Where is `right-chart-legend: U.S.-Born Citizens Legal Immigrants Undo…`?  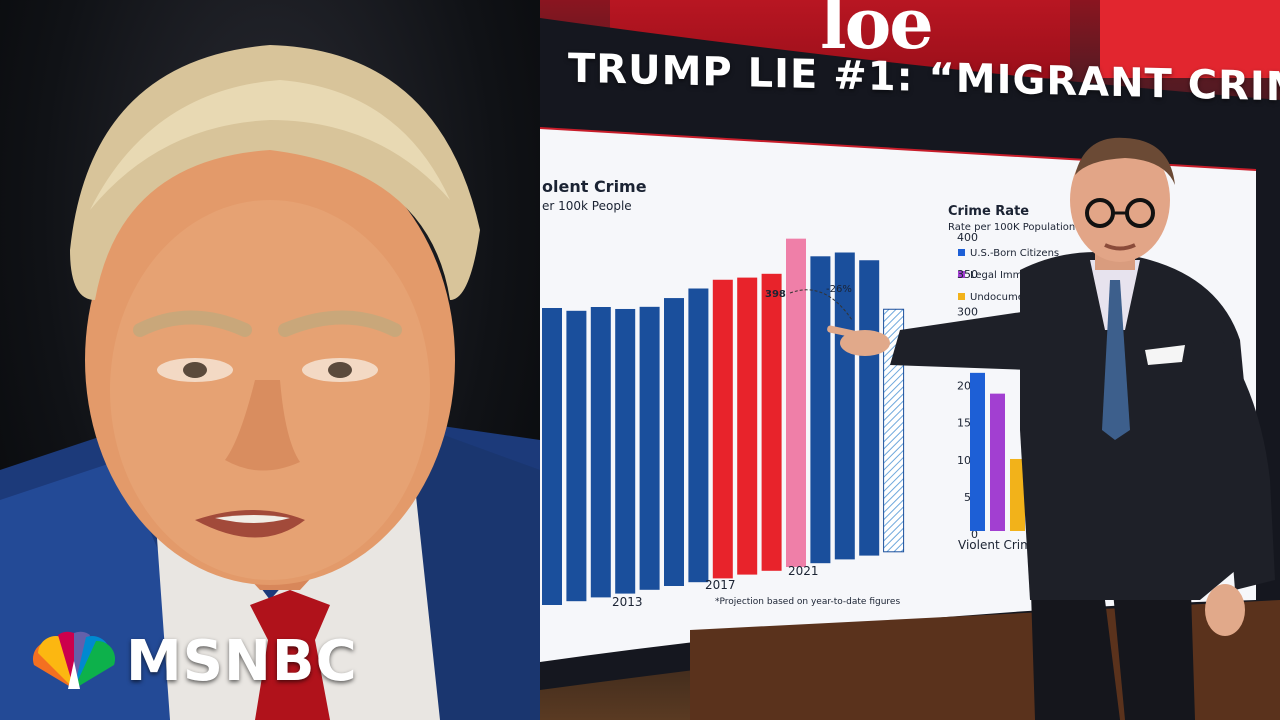
right-chart-legend: U.S.-Born Citizens Legal Immigrants Undo… is located at coordinates (1008, 275).